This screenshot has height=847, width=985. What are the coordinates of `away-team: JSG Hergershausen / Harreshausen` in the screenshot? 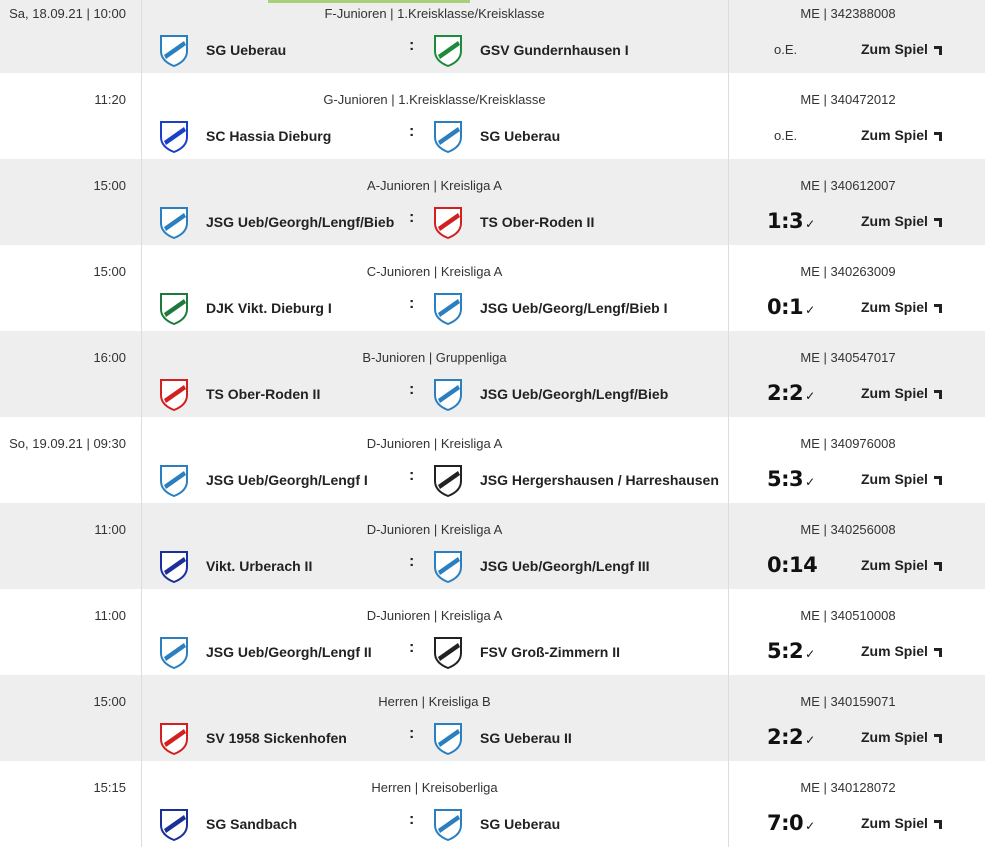 It's located at (599, 480).